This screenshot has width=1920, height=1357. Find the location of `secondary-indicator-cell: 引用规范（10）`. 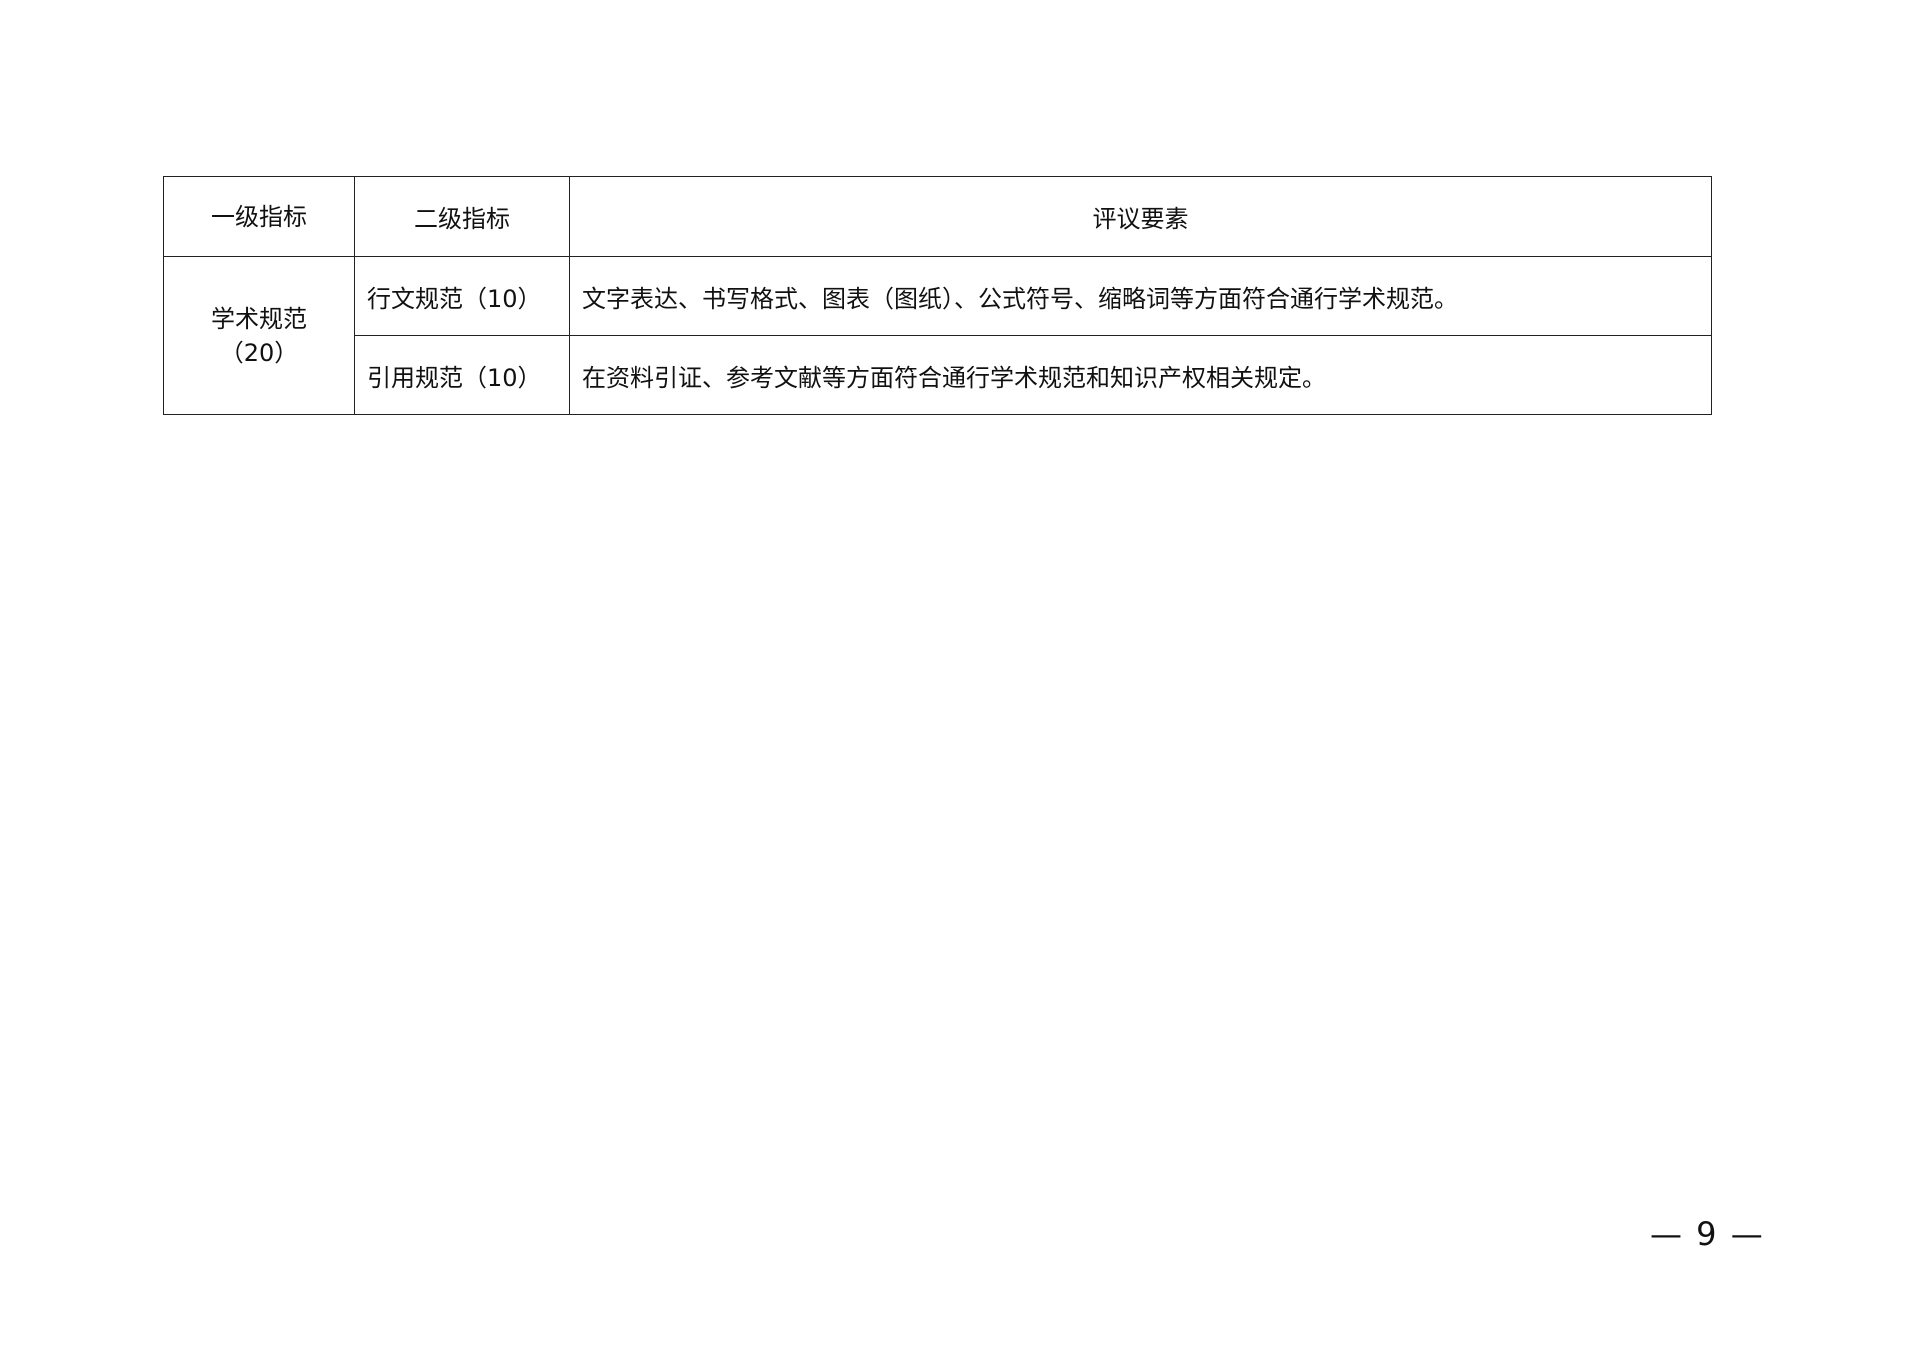

secondary-indicator-cell: 引用规范（10） is located at coordinates (462, 375).